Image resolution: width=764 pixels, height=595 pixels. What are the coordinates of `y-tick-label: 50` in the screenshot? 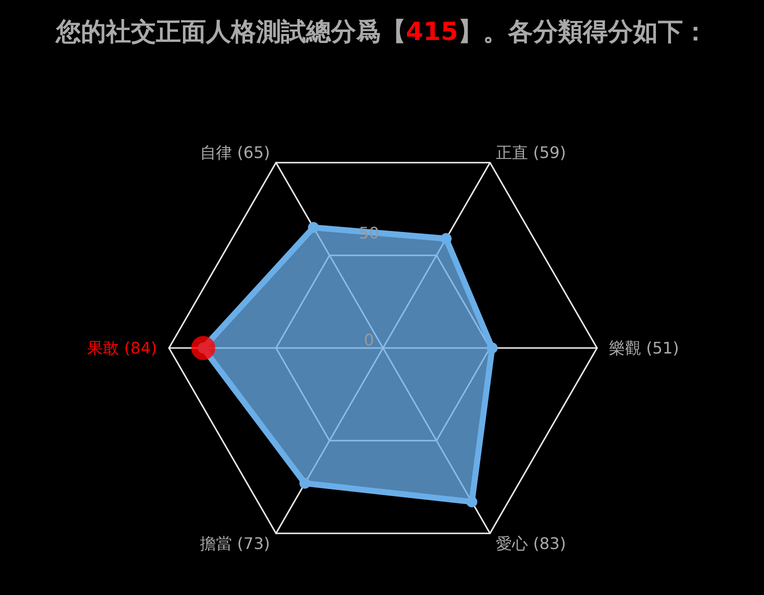 It's located at (369, 233).